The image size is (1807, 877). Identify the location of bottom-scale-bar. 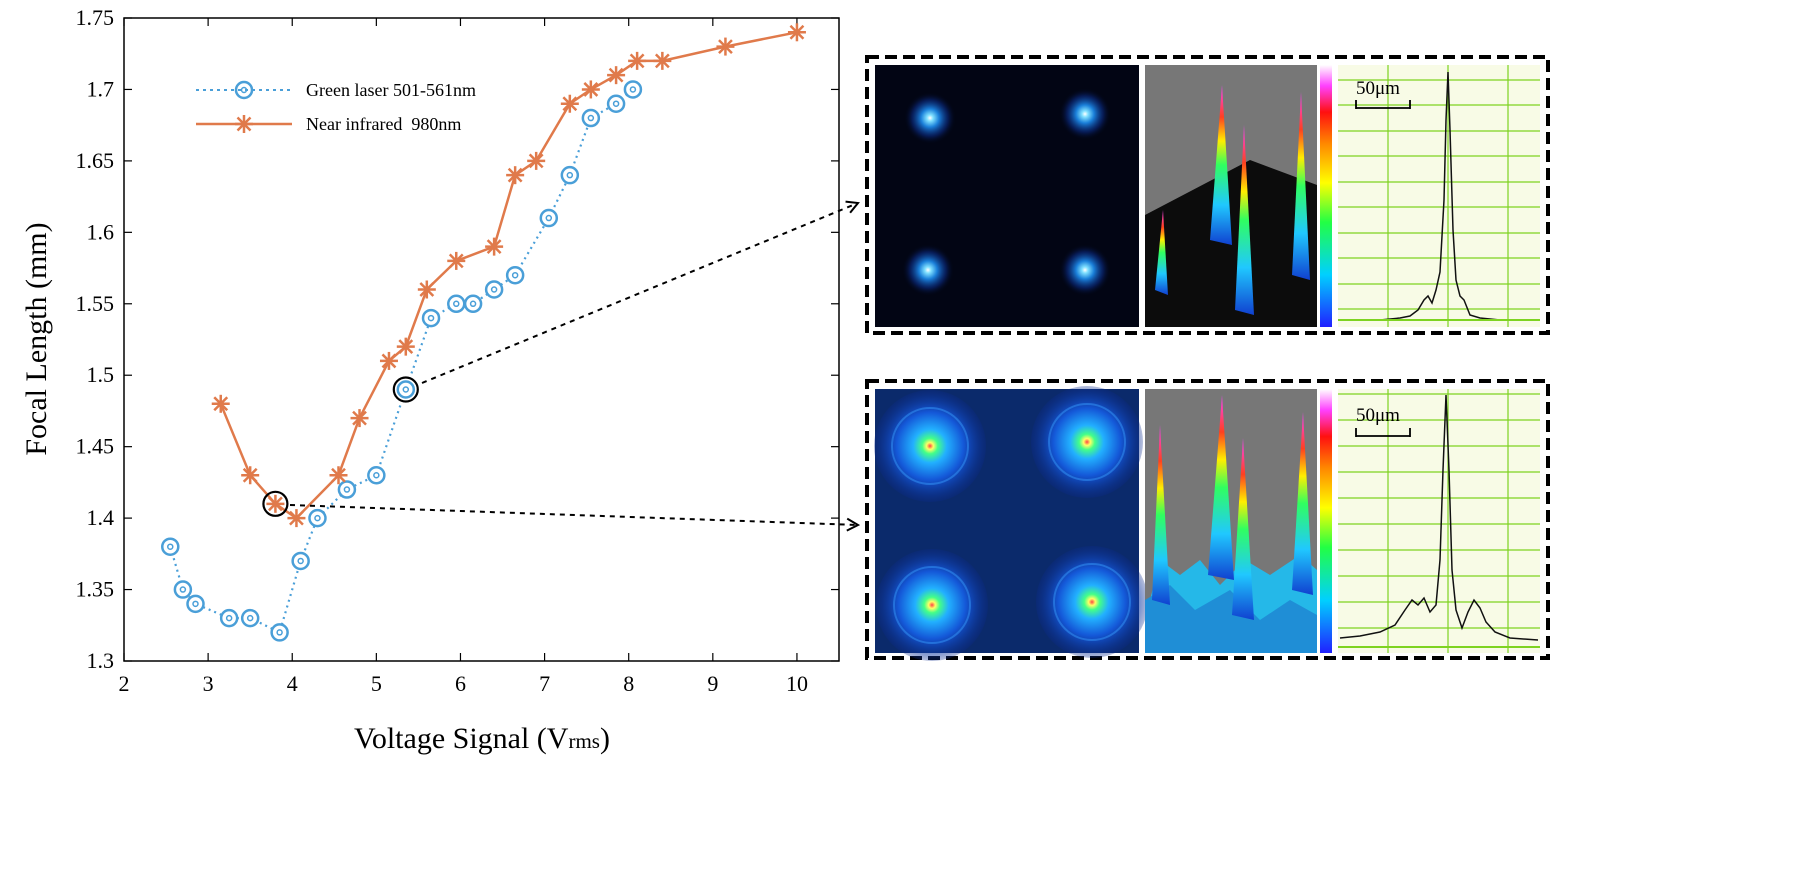
(1383, 432).